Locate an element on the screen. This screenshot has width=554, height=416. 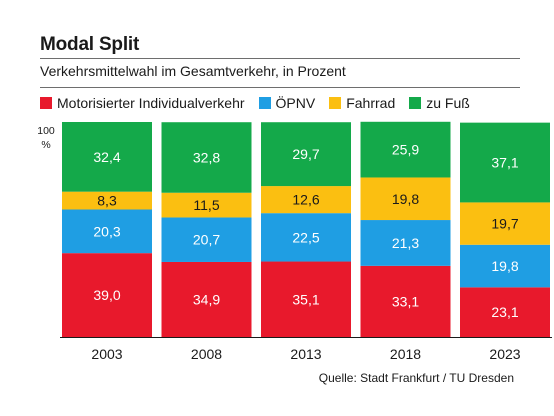
bar-segment-zu-fuss-2008 is located at coordinates (206, 157).